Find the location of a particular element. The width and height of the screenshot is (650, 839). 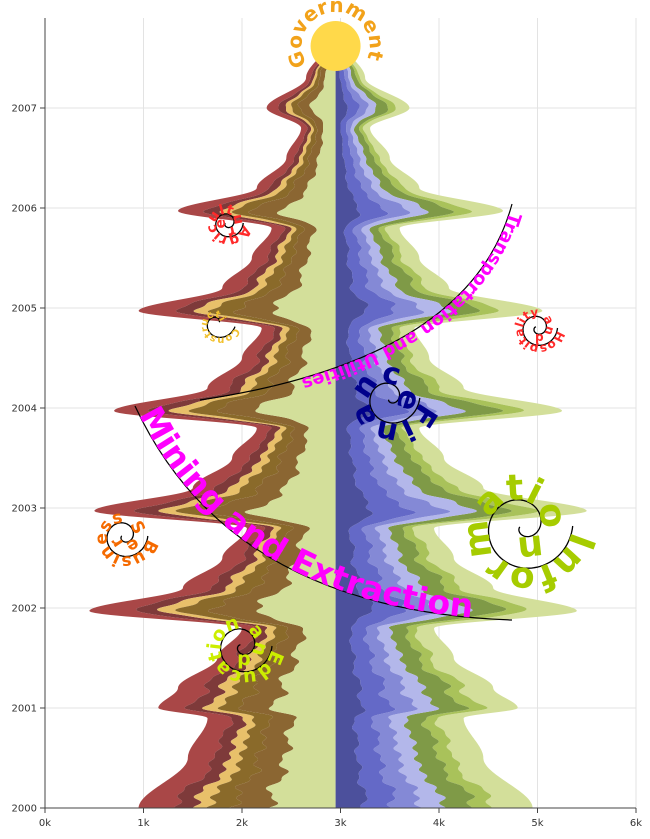

x-tick-label: 6k is located at coordinates (636, 823).